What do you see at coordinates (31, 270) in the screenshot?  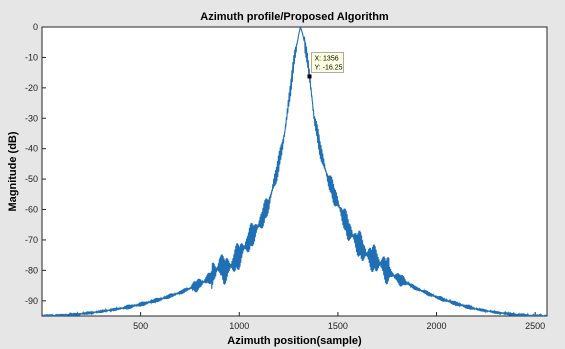 I see `y-tick-label: -80` at bounding box center [31, 270].